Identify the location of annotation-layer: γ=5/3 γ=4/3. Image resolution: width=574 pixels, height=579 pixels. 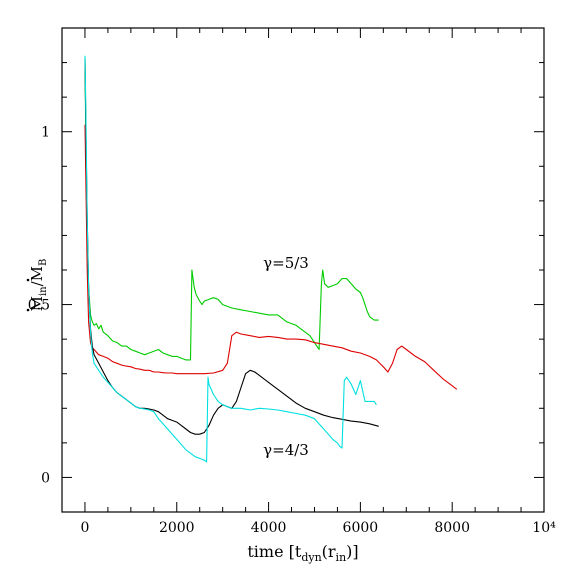
(286, 356).